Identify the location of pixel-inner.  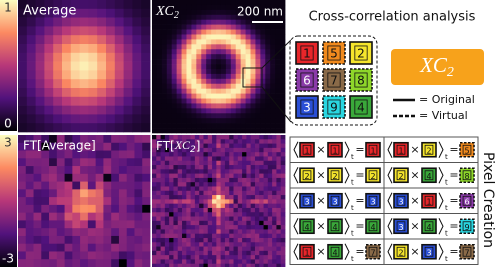
(307, 80).